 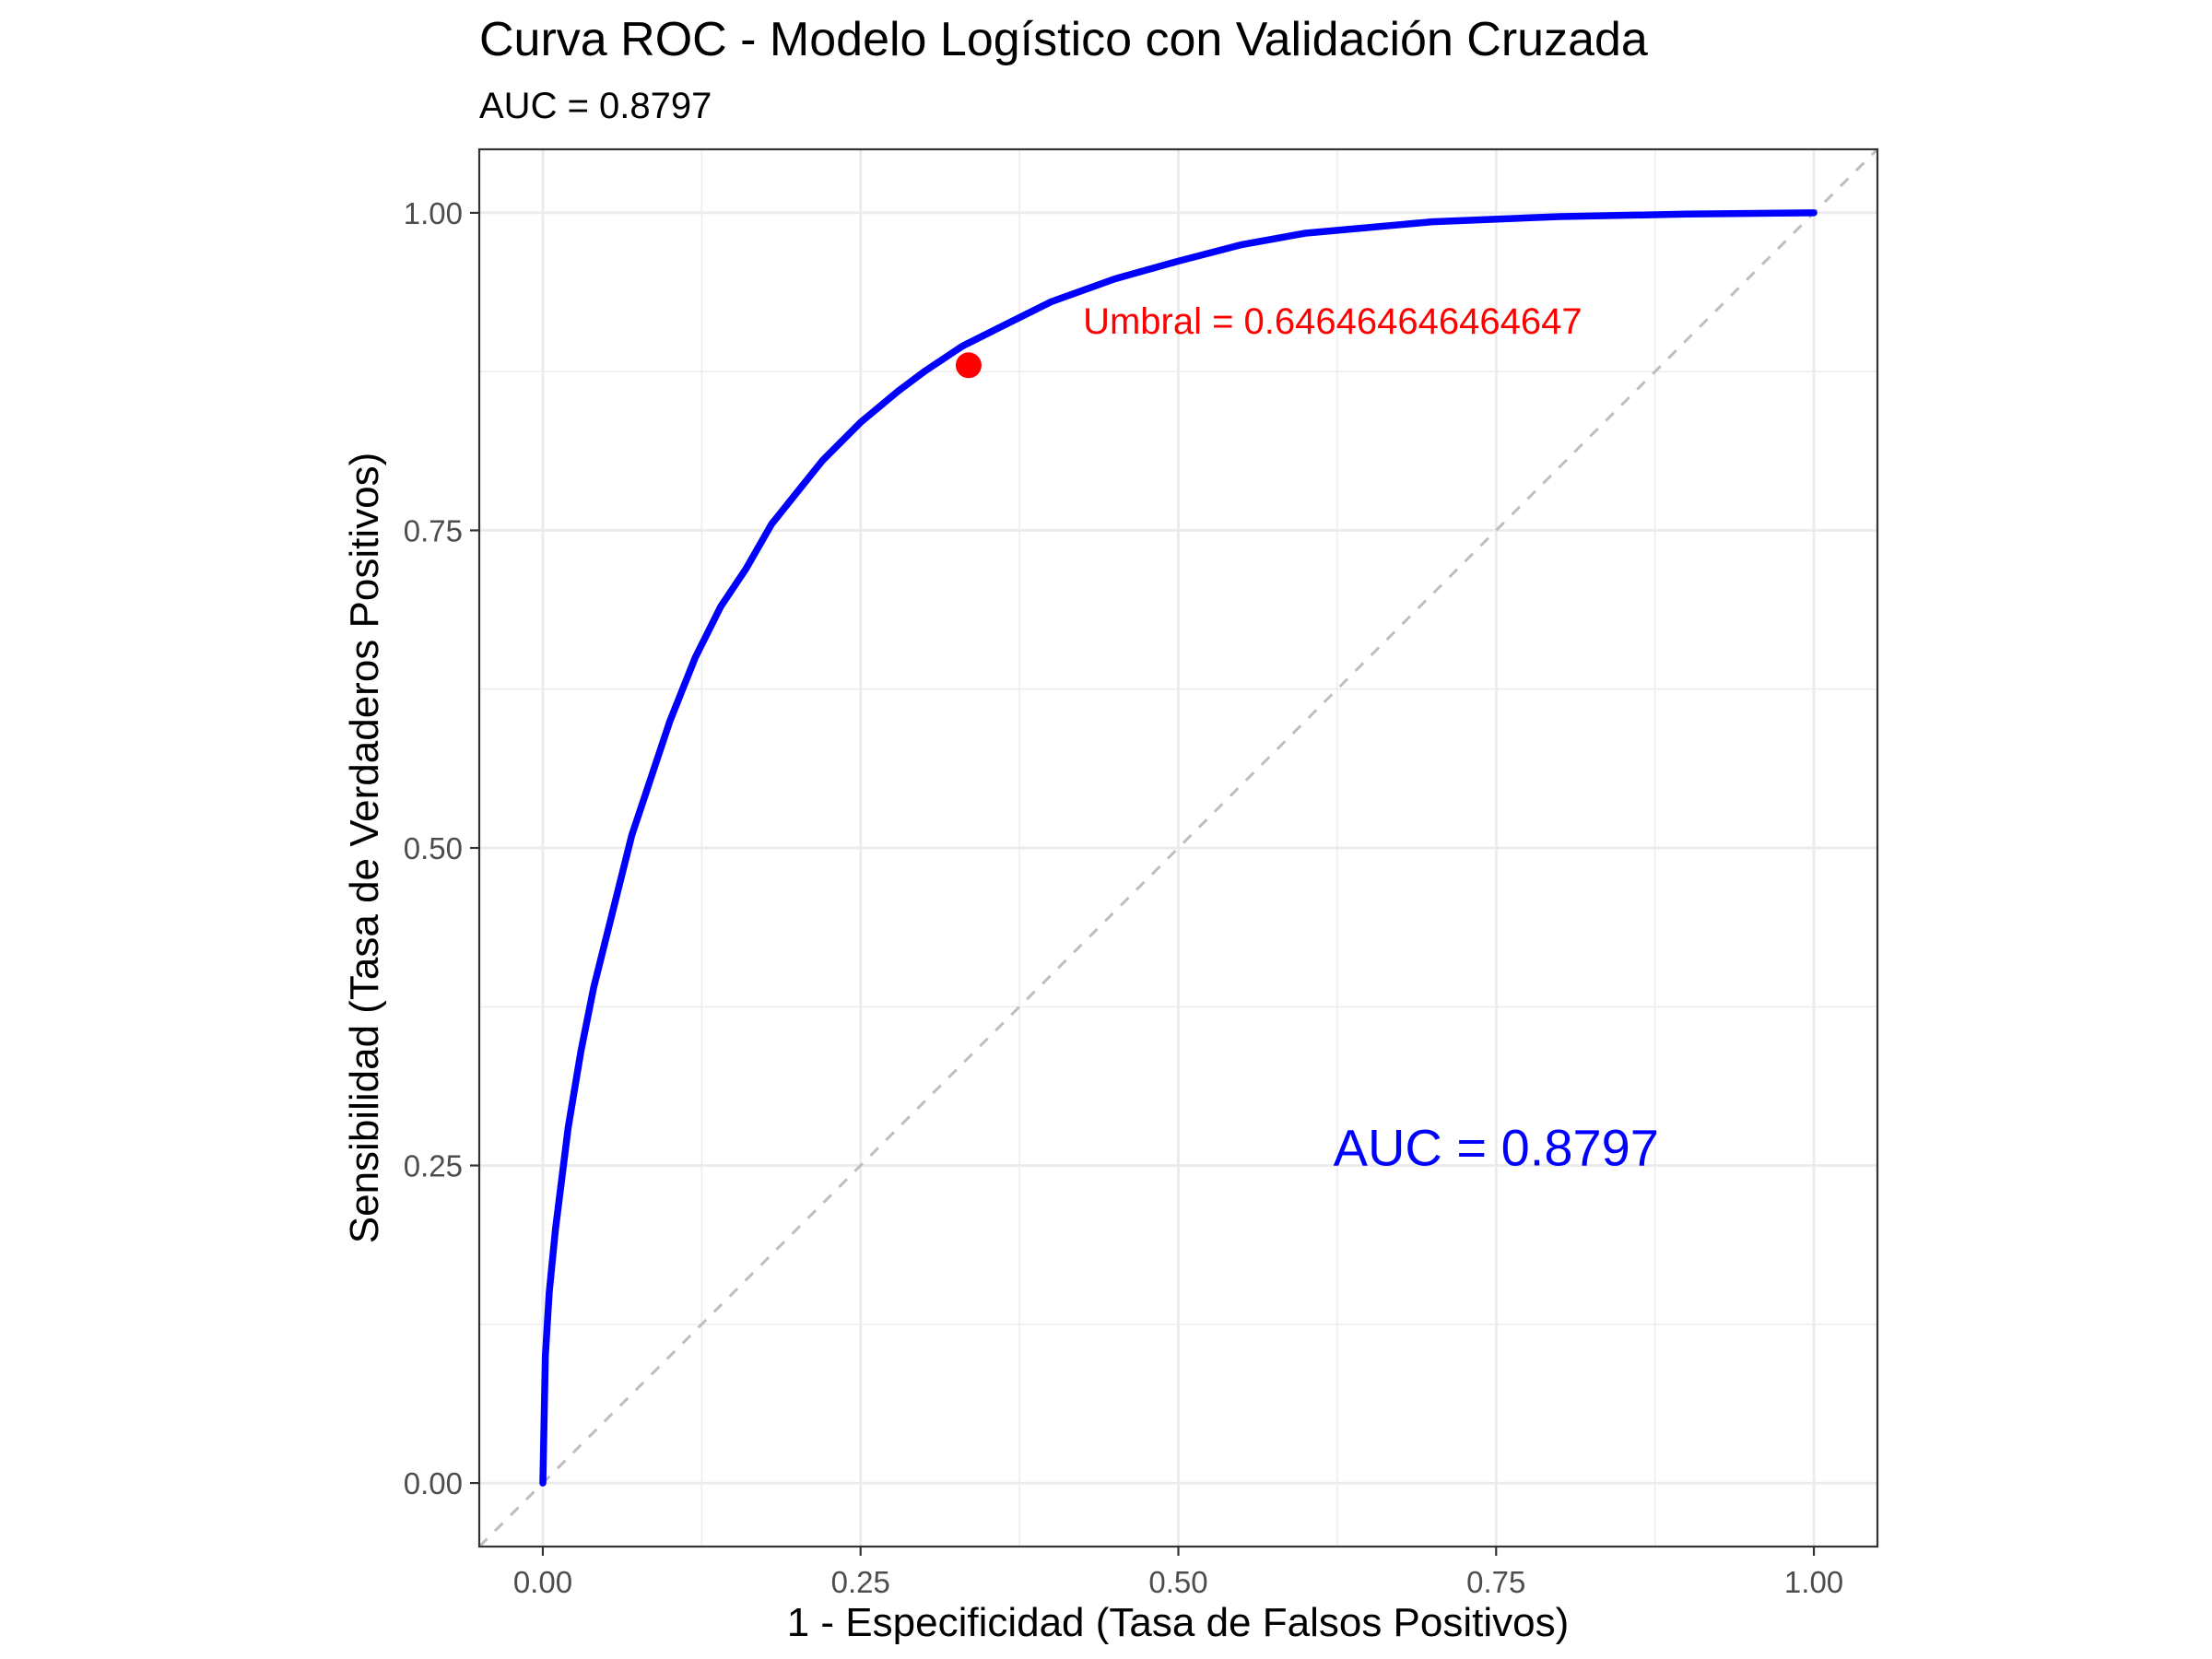 What do you see at coordinates (433, 530) in the screenshot?
I see `y-tick-label: 0.75` at bounding box center [433, 530].